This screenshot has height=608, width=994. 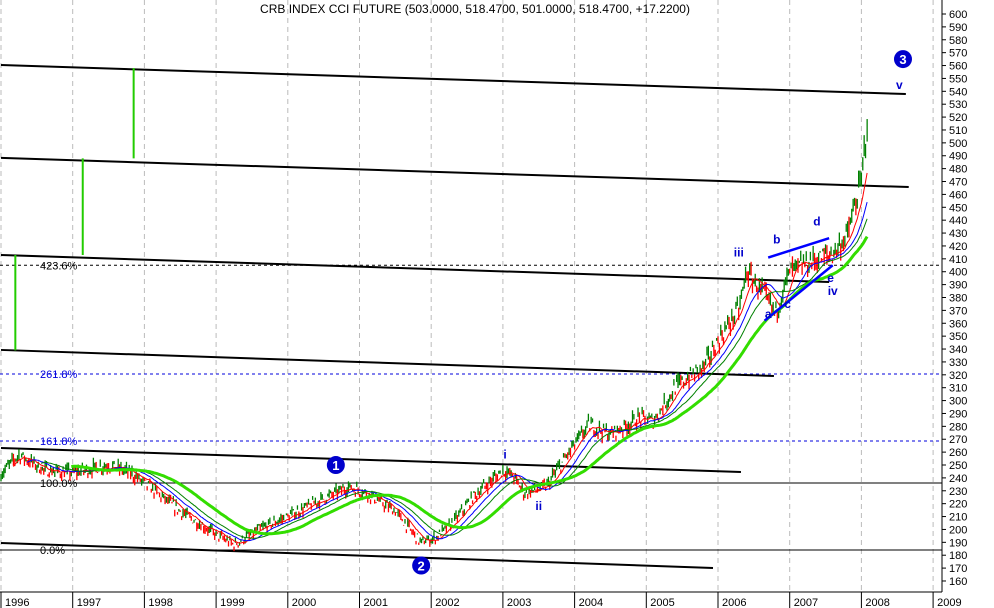 I want to click on y-tick-label: 310, so click(x=958, y=389).